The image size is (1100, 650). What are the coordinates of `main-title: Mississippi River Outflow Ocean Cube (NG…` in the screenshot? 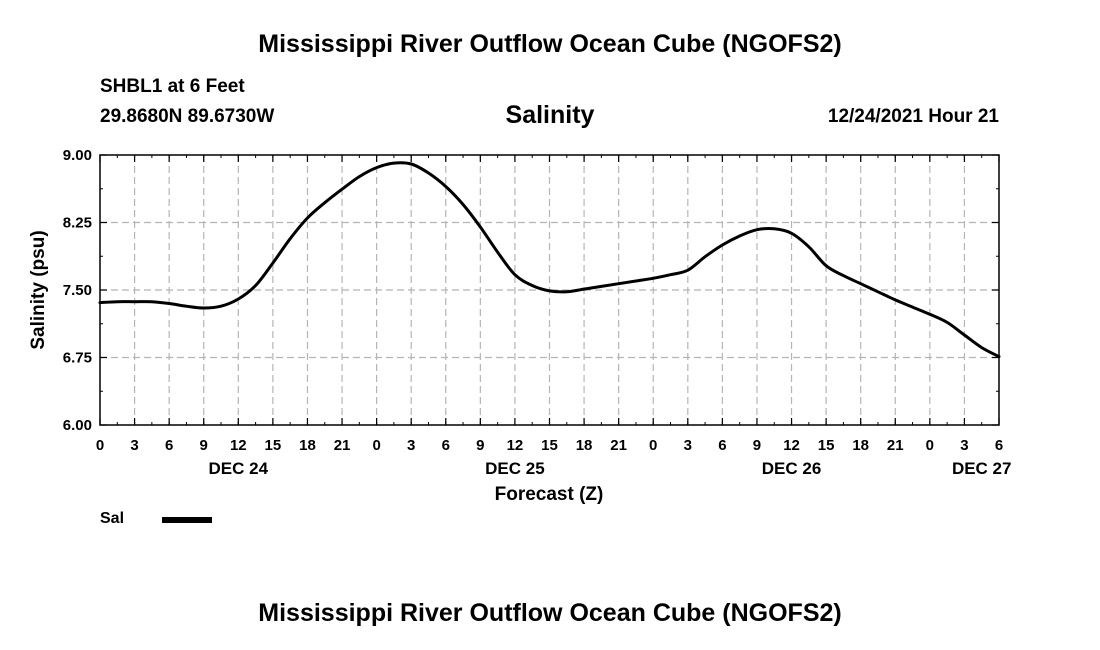 It's located at (550, 44).